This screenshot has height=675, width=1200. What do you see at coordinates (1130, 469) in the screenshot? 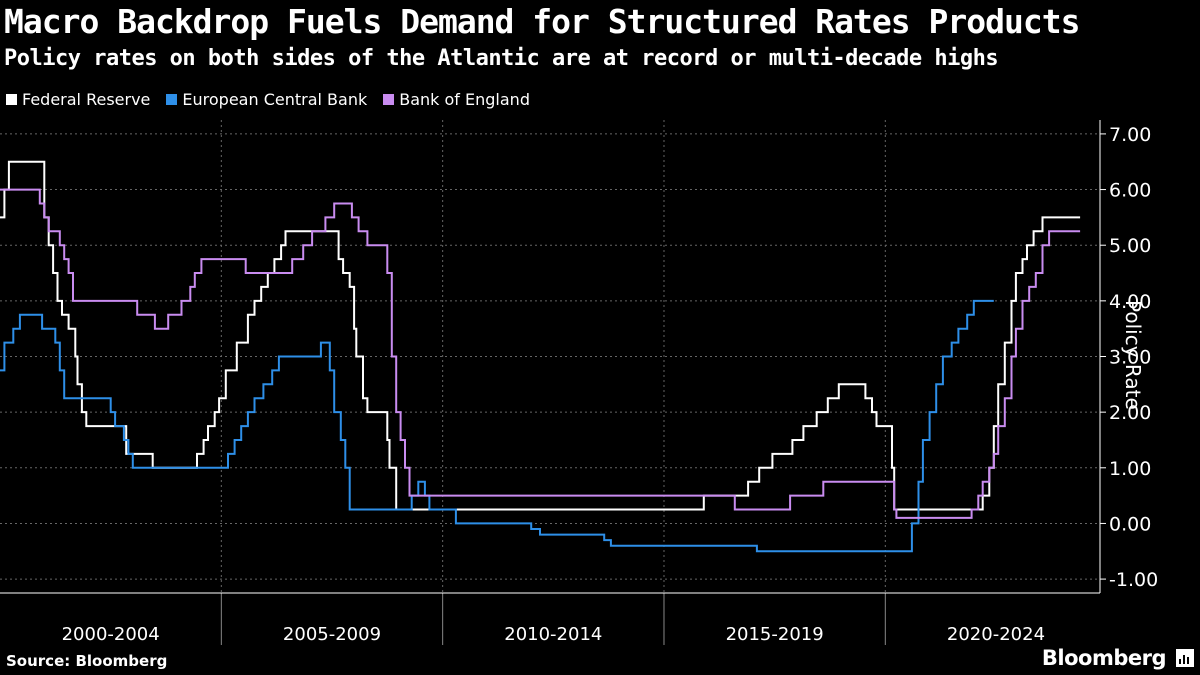
I see `y-tick-label: 1.00` at bounding box center [1130, 469].